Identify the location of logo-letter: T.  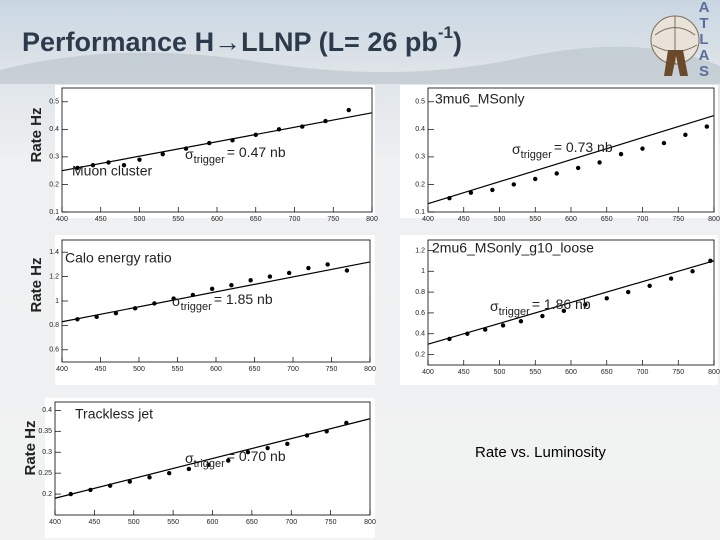
(703, 23).